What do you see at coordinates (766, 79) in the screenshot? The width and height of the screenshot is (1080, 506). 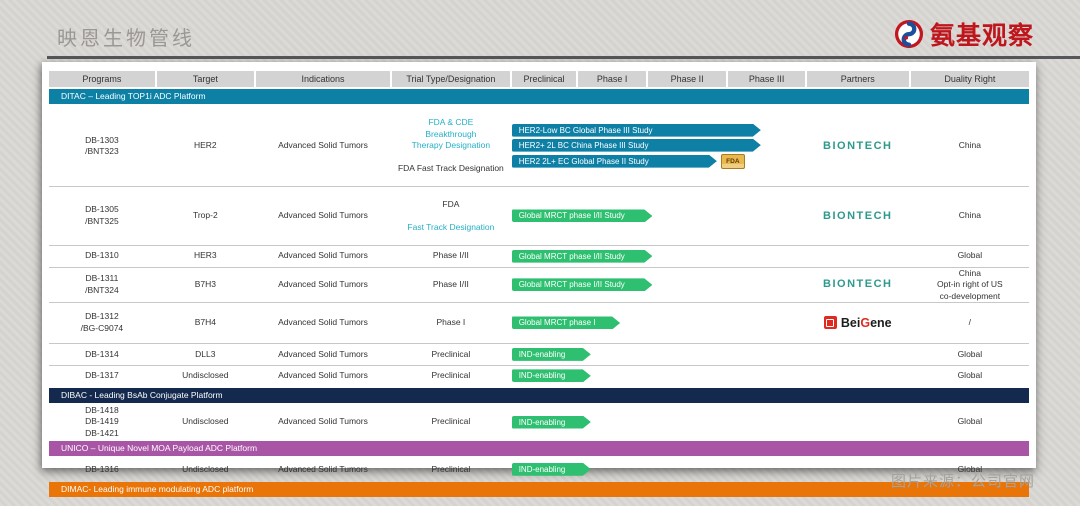 I see `column-header-phase3: Phase III` at bounding box center [766, 79].